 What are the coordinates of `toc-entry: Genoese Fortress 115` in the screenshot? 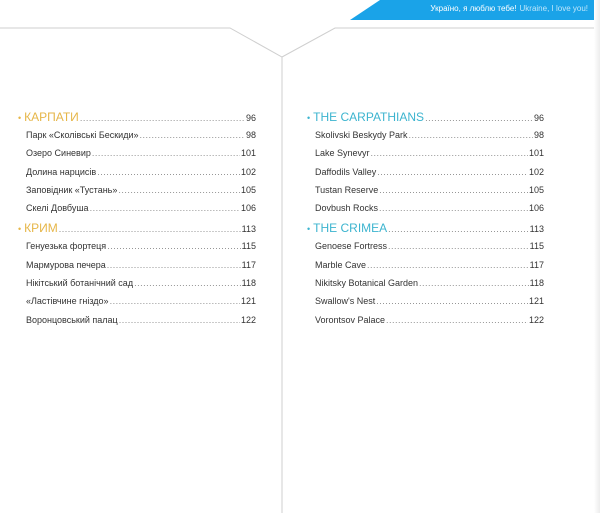 It's located at (425, 250).